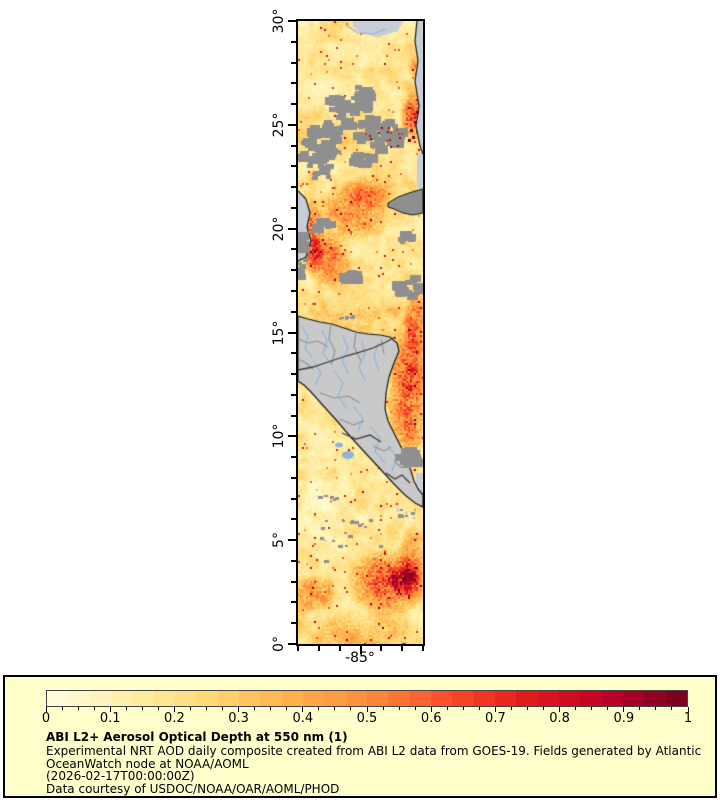 Image resolution: width=720 pixels, height=800 pixels. What do you see at coordinates (279, 125) in the screenshot?
I see `lat-tick-label: 25°` at bounding box center [279, 125].